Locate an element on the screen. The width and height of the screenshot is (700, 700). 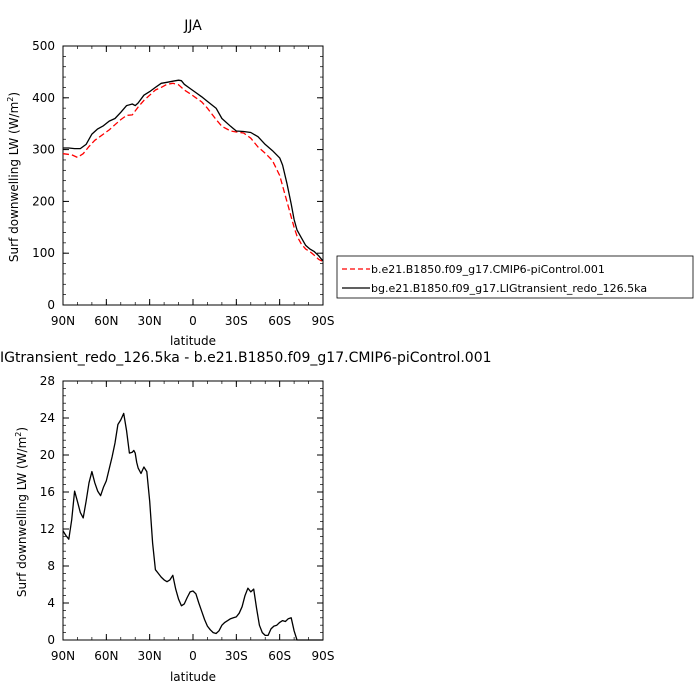
top-x-tick-label: 30N is located at coordinates (150, 321).